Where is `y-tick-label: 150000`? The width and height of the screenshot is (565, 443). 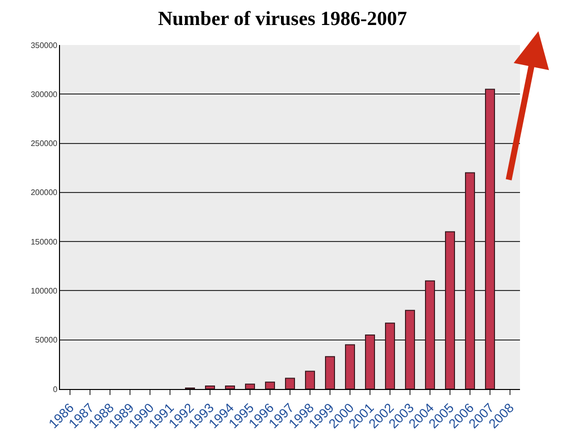
y-tick-label: 150000 is located at coordinates (44, 241).